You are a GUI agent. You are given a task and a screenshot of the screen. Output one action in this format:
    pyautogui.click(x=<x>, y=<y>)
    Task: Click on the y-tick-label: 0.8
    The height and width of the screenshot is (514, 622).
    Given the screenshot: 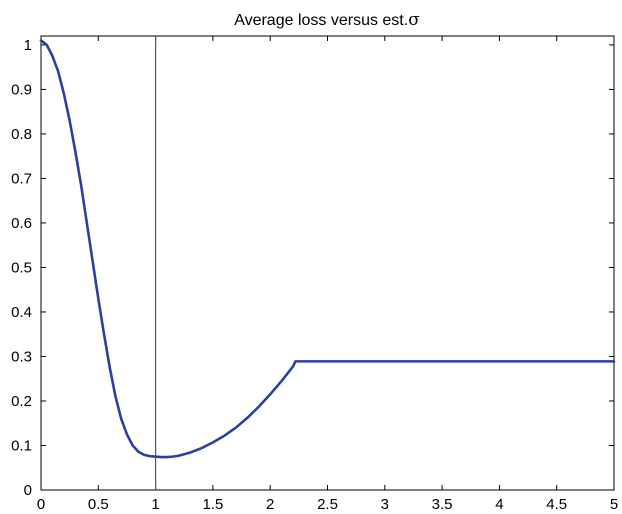 What is the action you would take?
    pyautogui.click(x=21, y=134)
    